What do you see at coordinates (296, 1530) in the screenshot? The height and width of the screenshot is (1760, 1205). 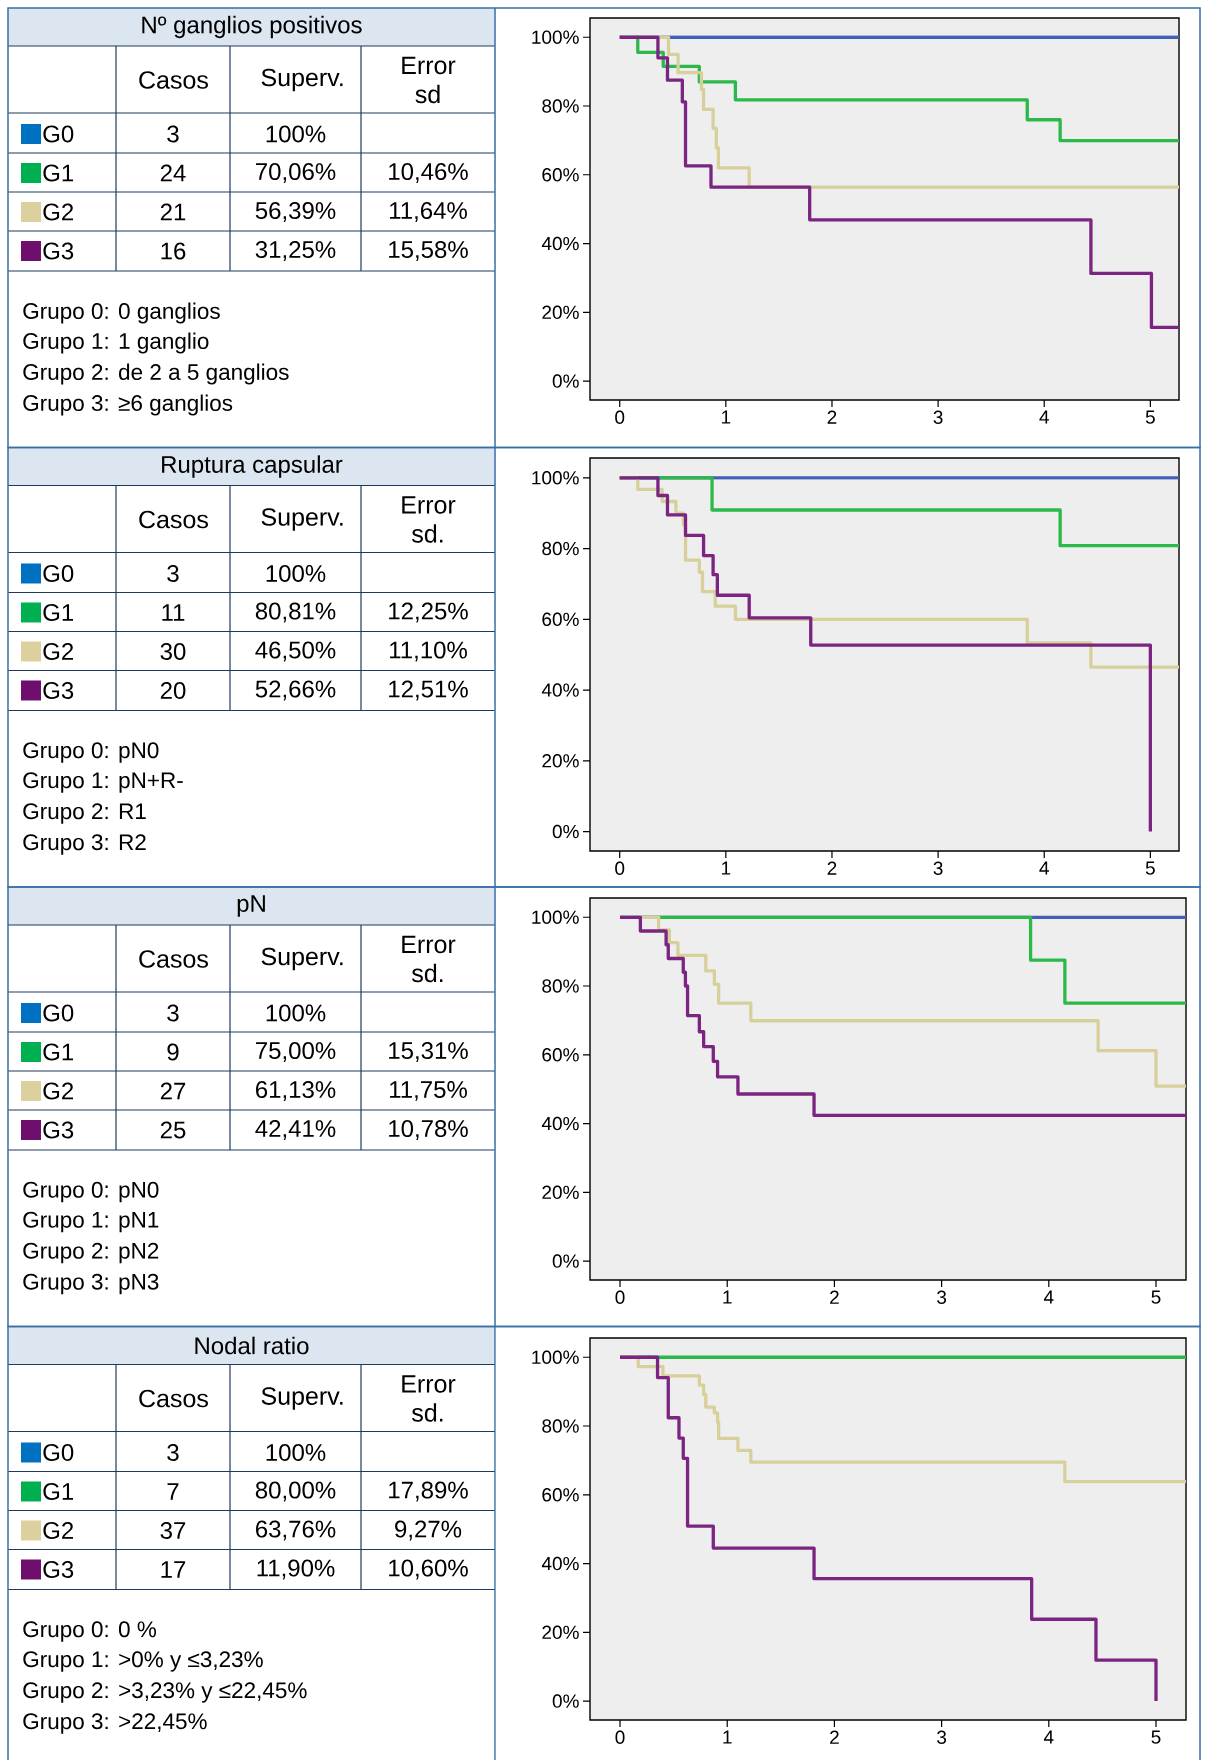 I see `text: 63,76%` at bounding box center [296, 1530].